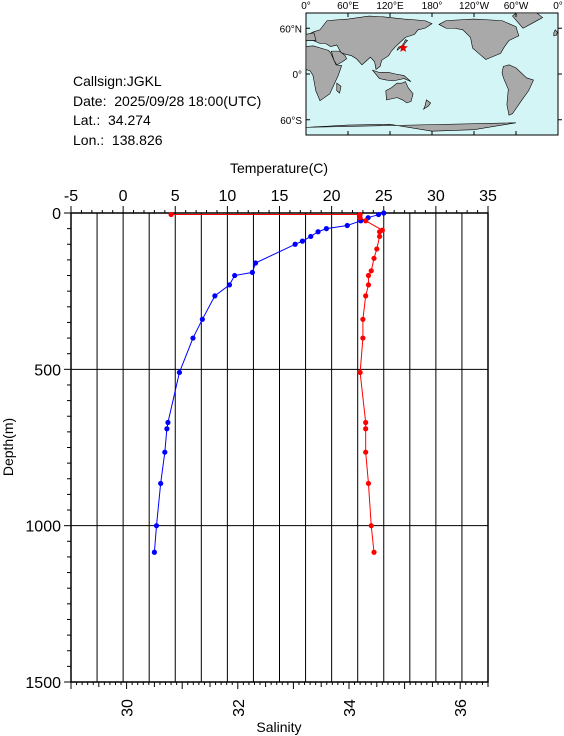 The height and width of the screenshot is (736, 564). Describe the element at coordinates (118, 139) in the screenshot. I see `longitude-text: Lon.: 138.826` at that location.